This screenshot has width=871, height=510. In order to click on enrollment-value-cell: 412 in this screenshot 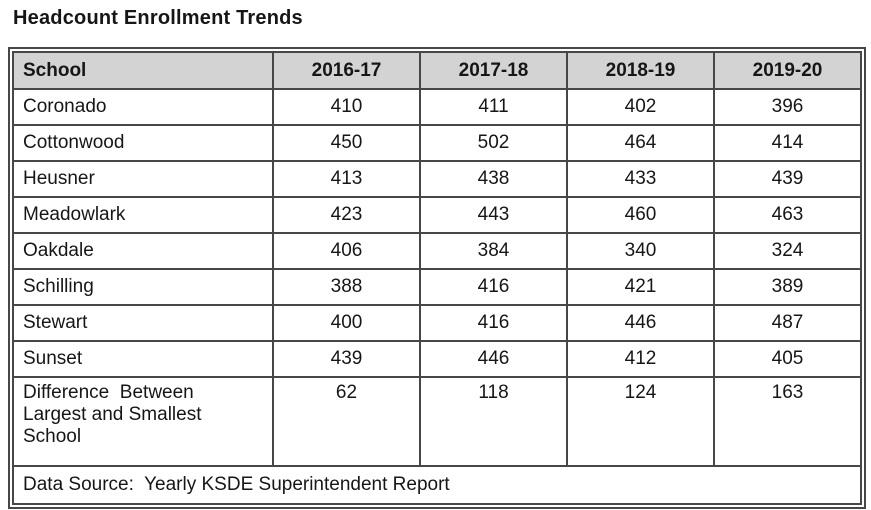, I will do `click(640, 359)`.